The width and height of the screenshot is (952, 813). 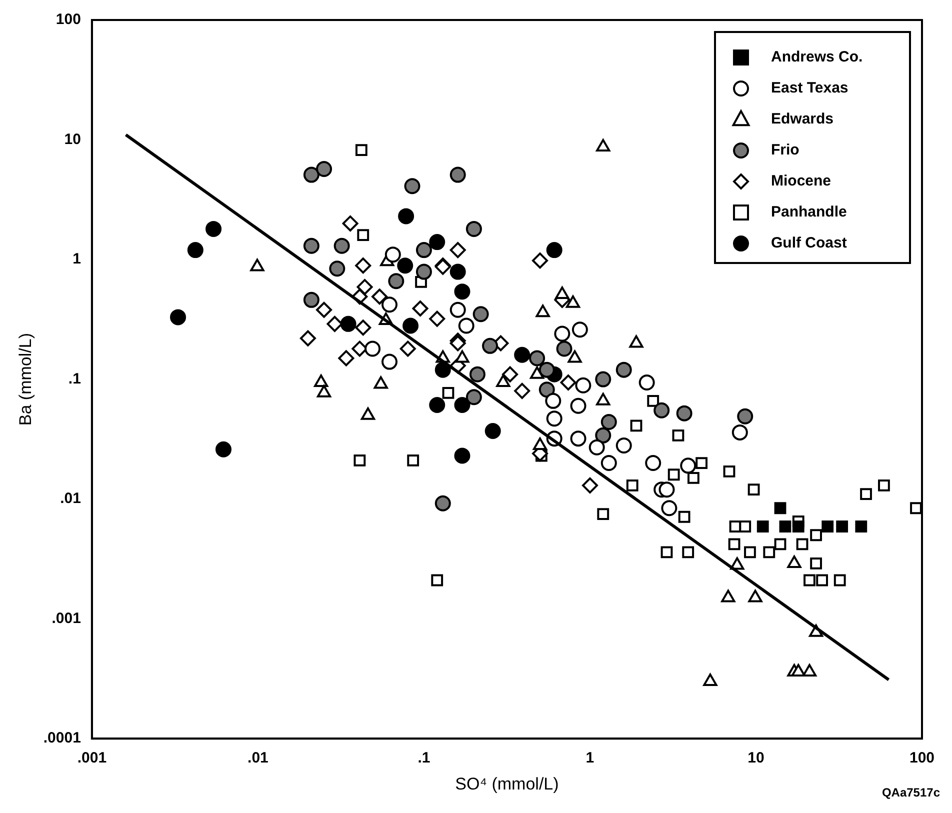 What do you see at coordinates (76, 259) in the screenshot?
I see `y-tick-label: 1` at bounding box center [76, 259].